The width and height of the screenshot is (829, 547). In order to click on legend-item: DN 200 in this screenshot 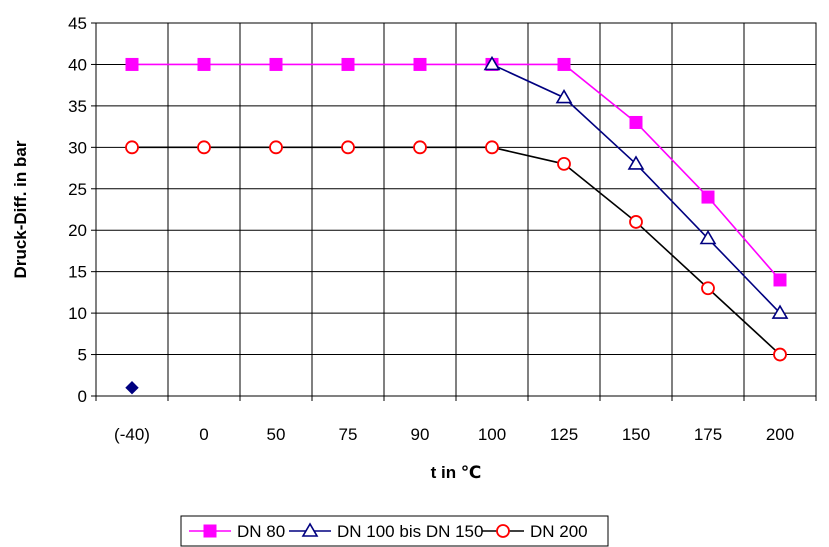, I will do `click(535, 531)`.